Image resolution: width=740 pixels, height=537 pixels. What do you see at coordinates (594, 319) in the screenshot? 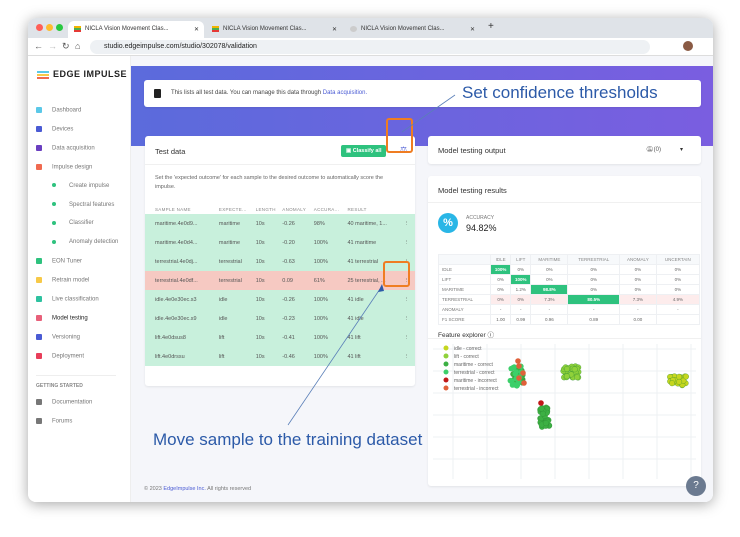
I see `matrix-cell: 0.89` at bounding box center [594, 319].